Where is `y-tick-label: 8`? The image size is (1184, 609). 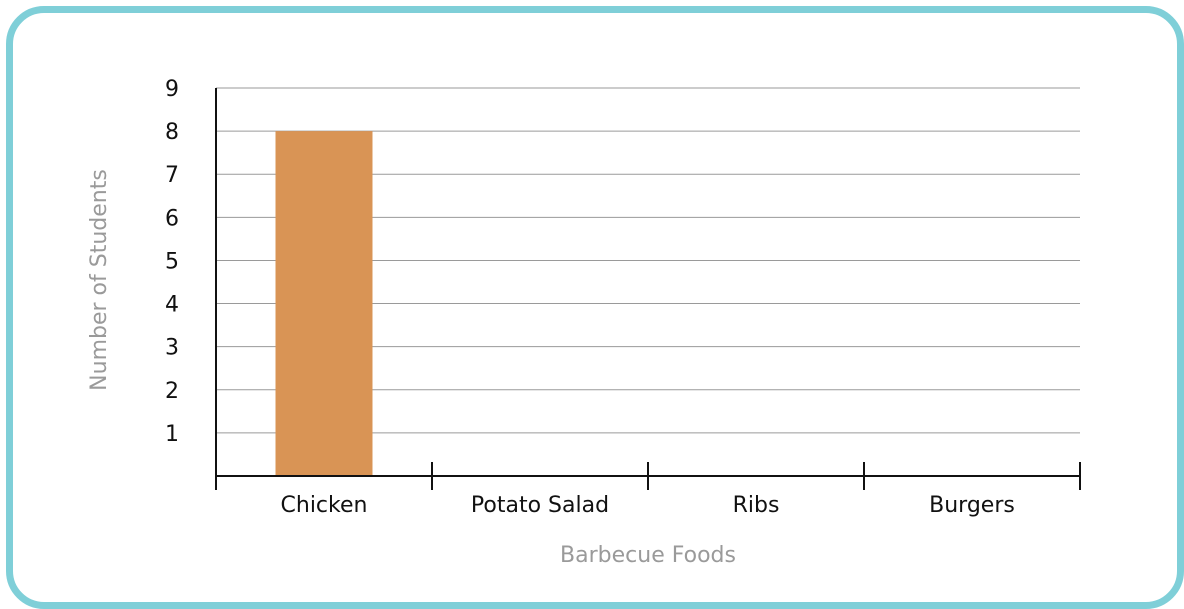
y-tick-label: 8 is located at coordinates (172, 132).